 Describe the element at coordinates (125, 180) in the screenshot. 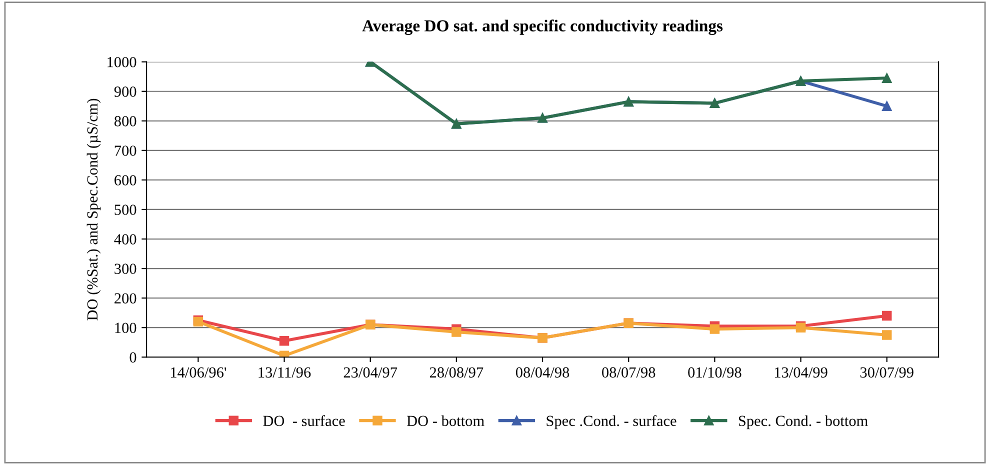

I see `y-tick-label: 600` at that location.